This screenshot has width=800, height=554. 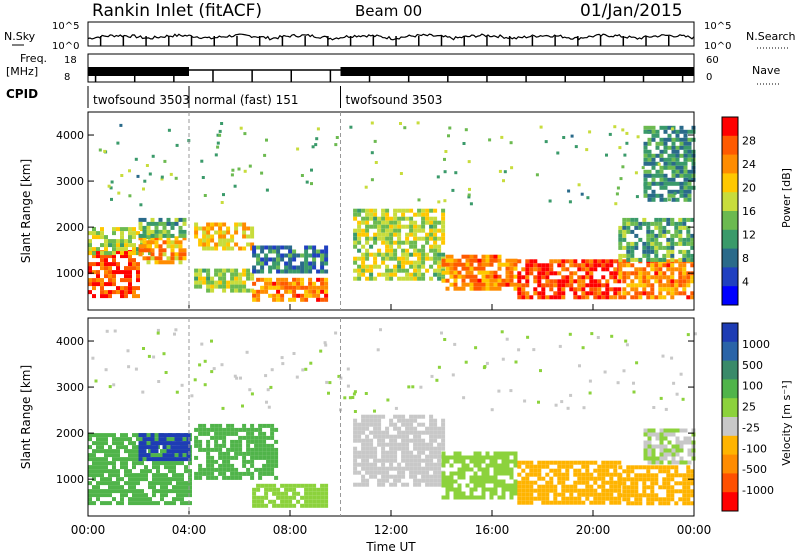 I want to click on freq-label-1: Freq., so click(x=33, y=58).